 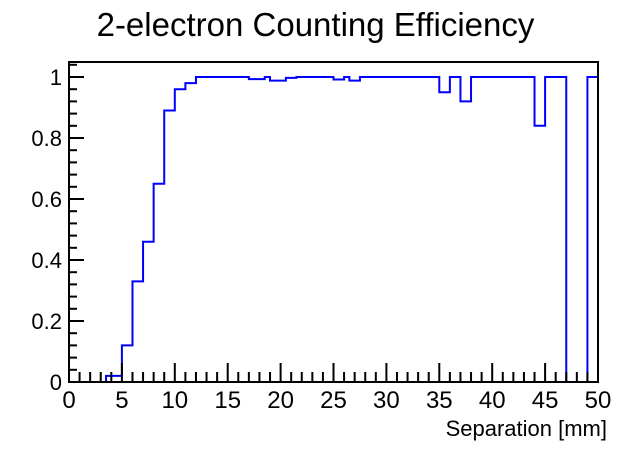 What do you see at coordinates (46, 138) in the screenshot?
I see `y-tick-label: 0.8` at bounding box center [46, 138].